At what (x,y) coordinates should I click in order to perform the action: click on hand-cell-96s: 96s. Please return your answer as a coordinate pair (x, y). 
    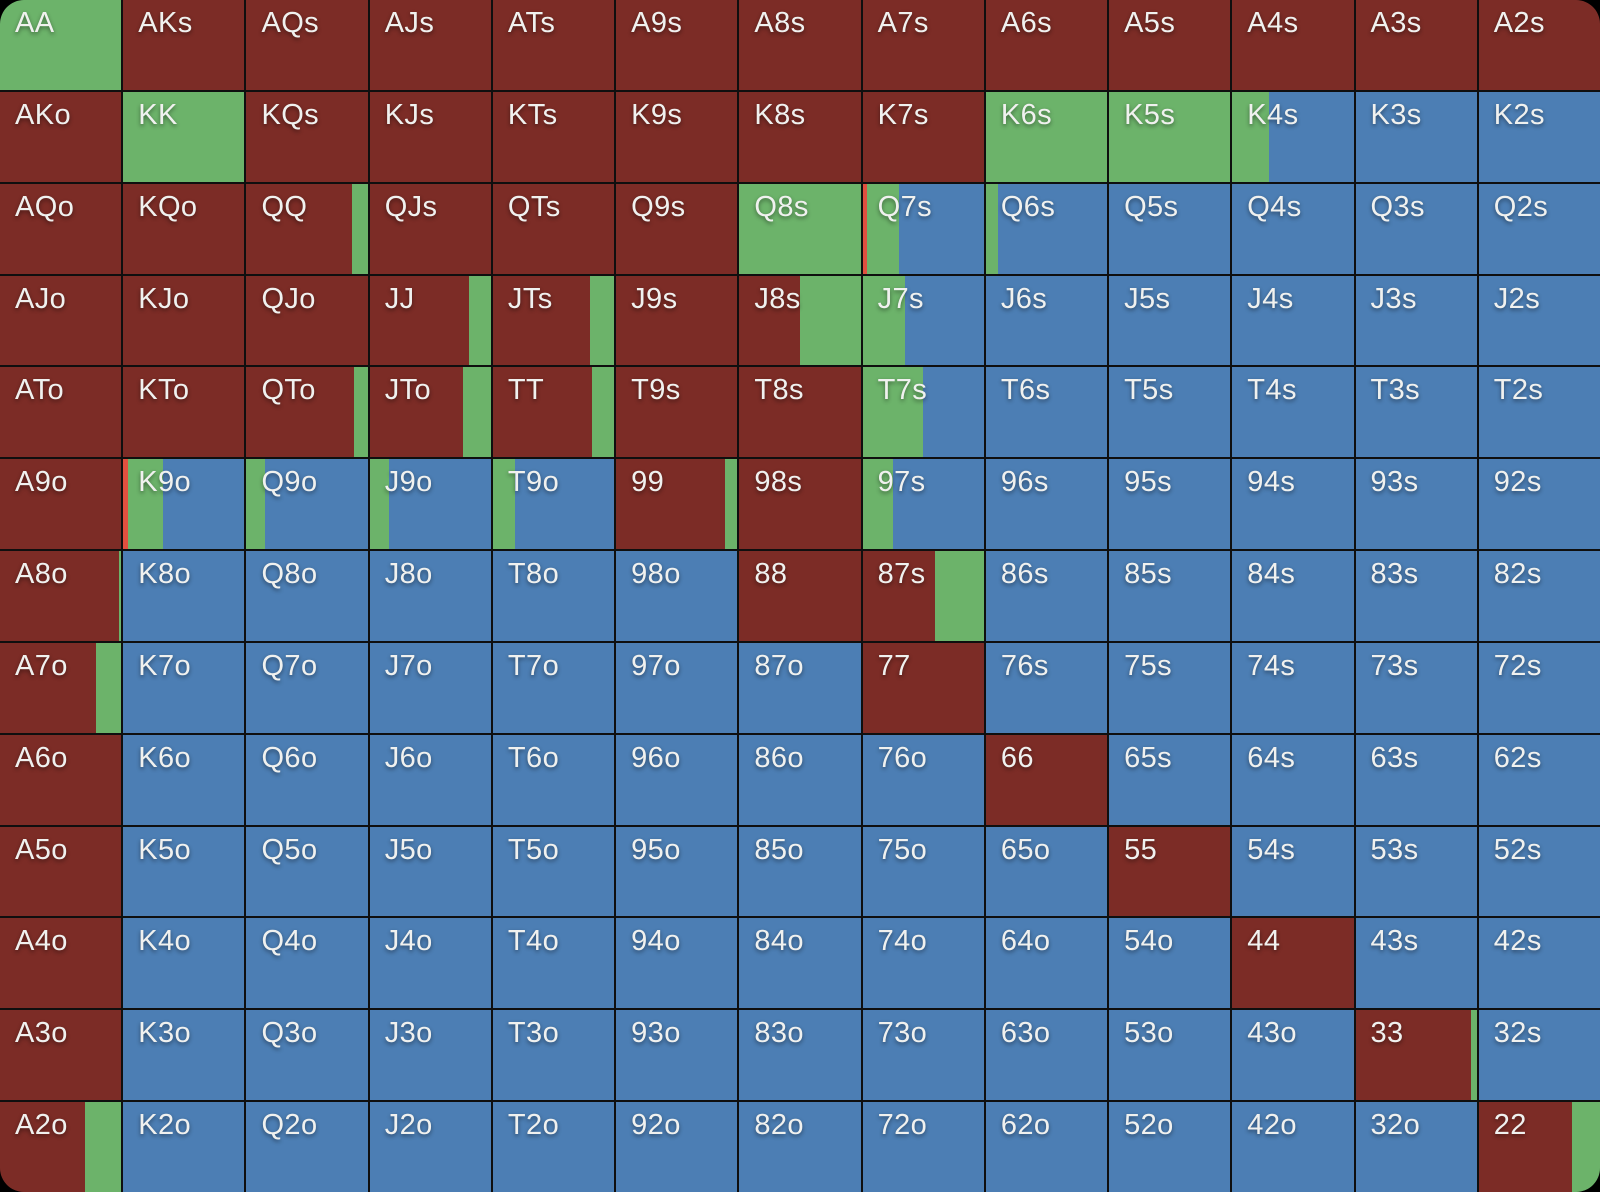
    Looking at the image, I should click on (1046, 504).